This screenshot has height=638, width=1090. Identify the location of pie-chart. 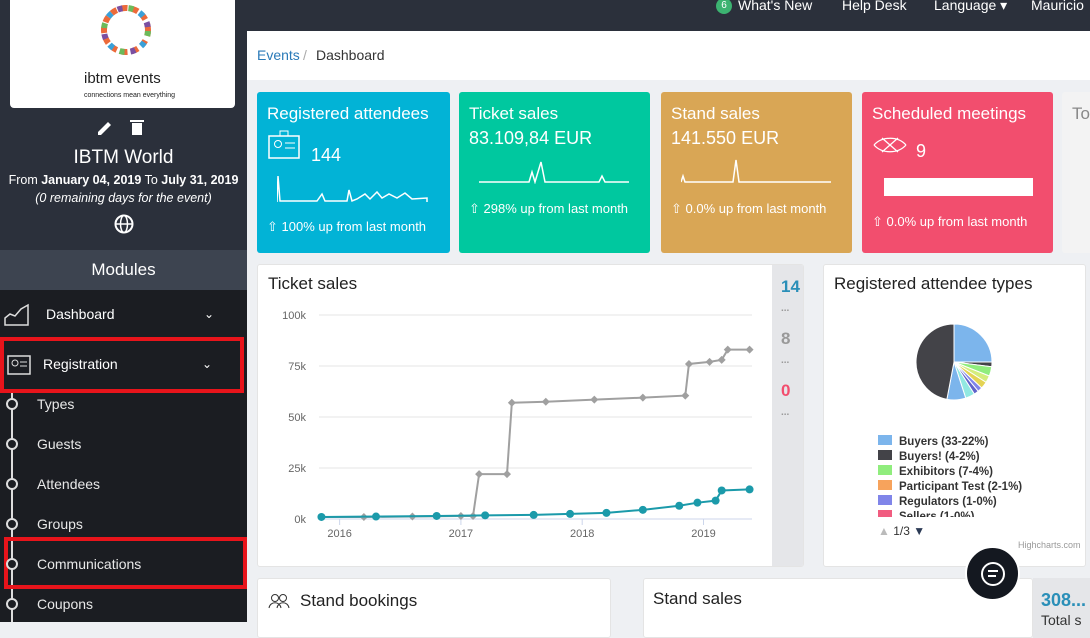
(954, 362).